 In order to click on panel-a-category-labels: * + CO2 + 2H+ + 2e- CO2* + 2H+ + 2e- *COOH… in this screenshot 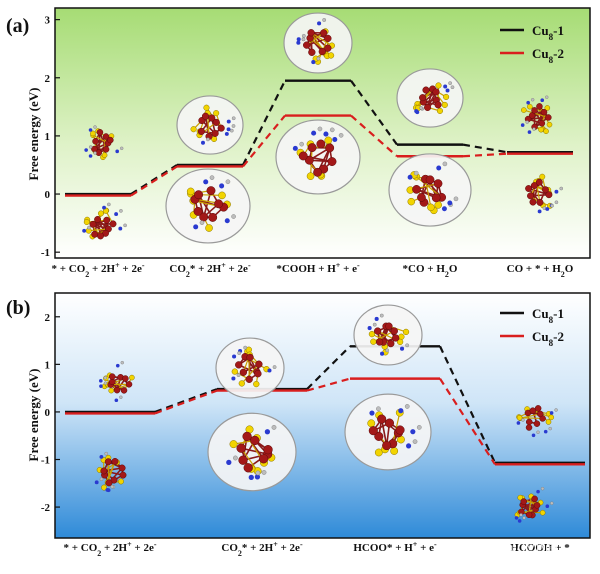, I will do `click(313, 270)`.